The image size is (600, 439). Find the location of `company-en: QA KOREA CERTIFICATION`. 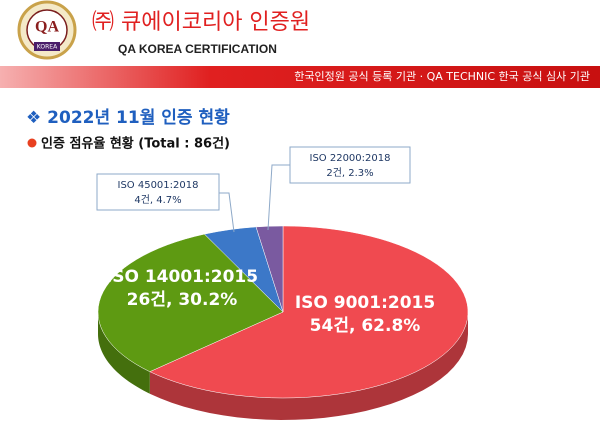

company-en: QA KOREA CERTIFICATION is located at coordinates (197, 49).